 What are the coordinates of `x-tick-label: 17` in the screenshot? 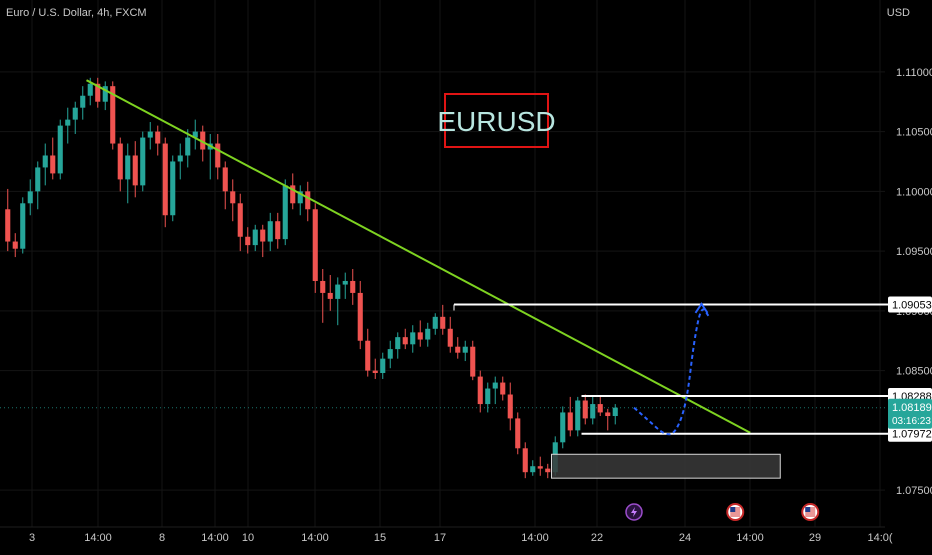 It's located at (440, 538).